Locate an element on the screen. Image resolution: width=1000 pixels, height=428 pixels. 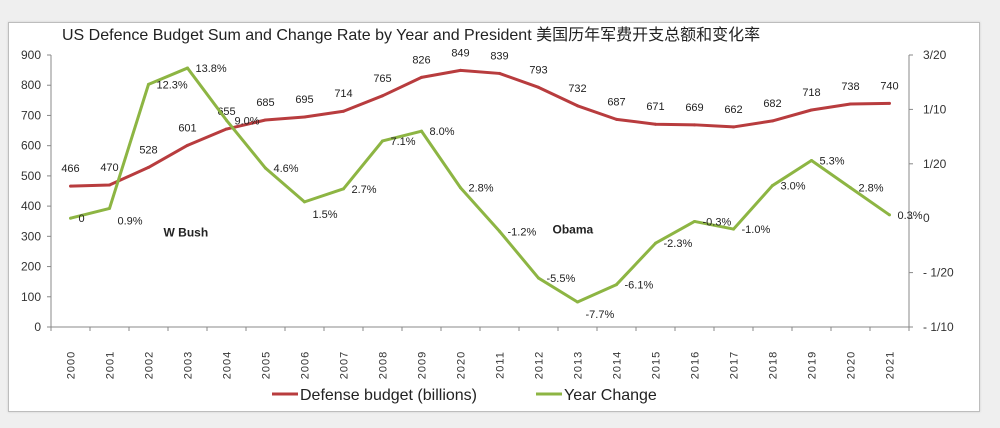
legend-label-budget: Defense budget (billions) is located at coordinates (388, 395).